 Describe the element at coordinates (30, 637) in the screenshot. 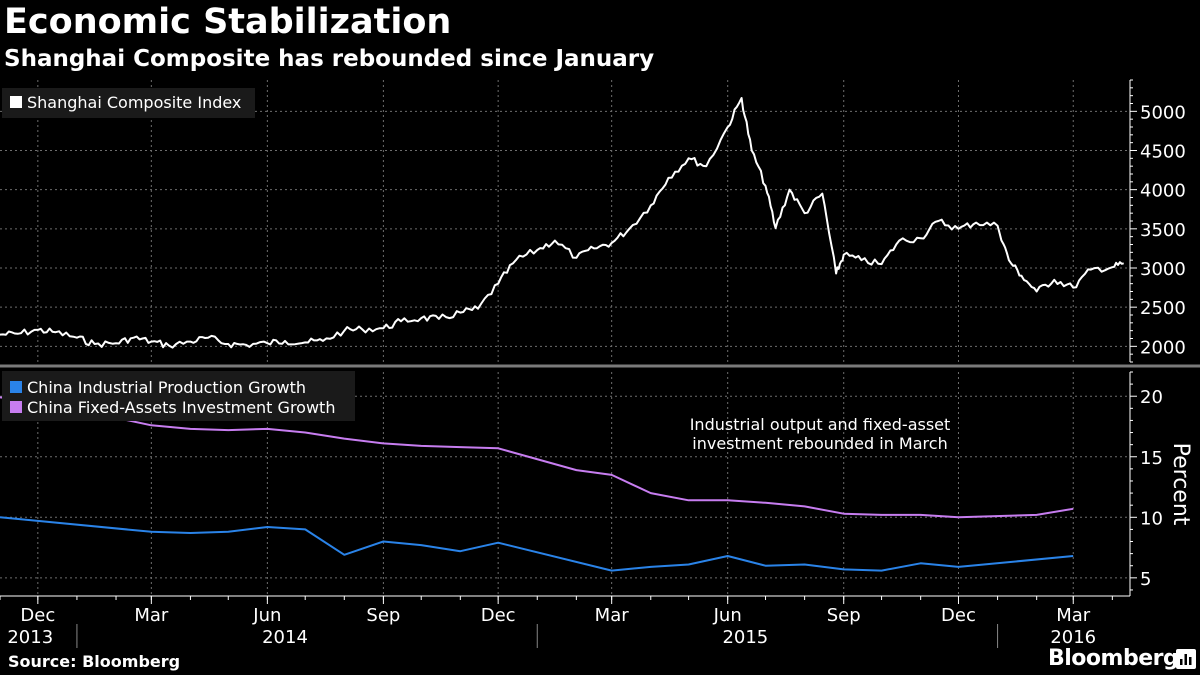

I see `year-label: 2013` at that location.